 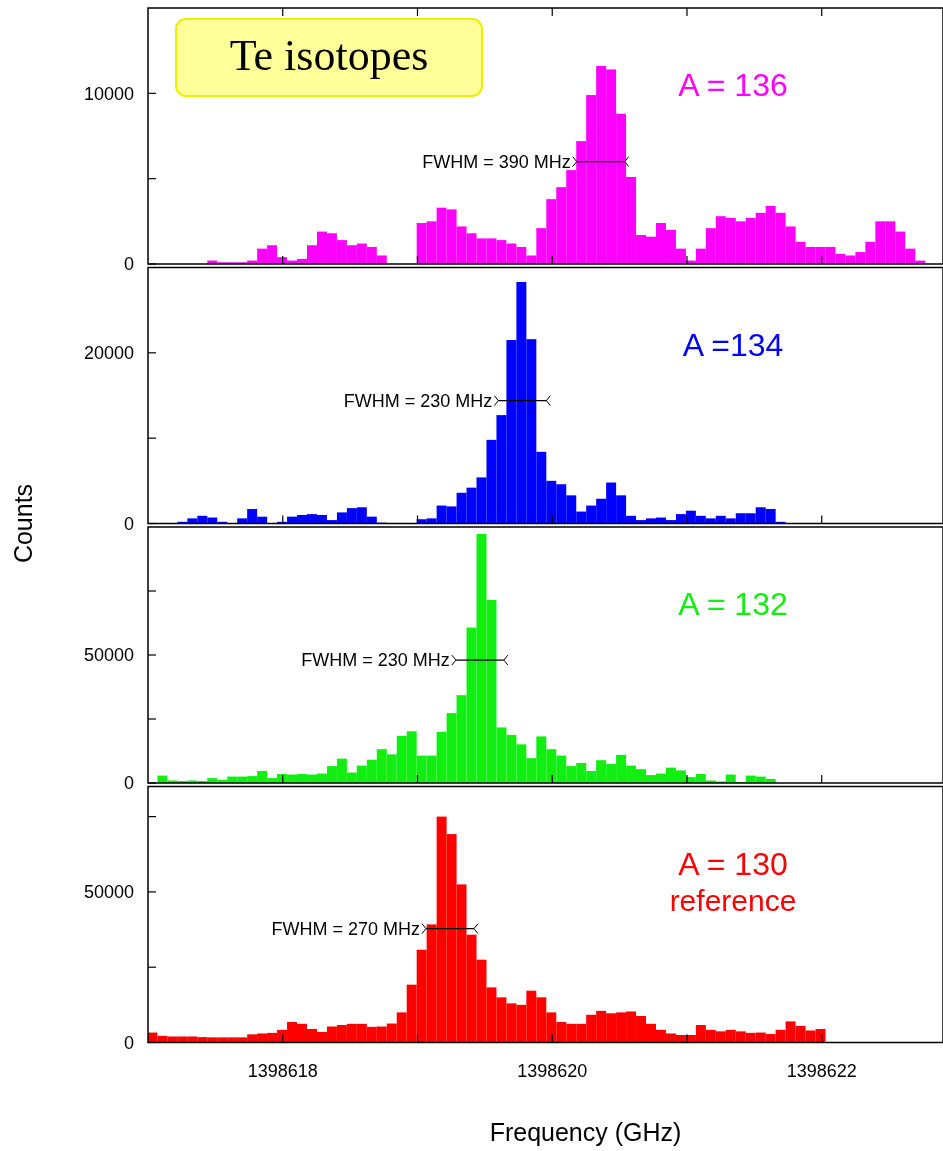 I want to click on text: A = 130, so click(x=733, y=863).